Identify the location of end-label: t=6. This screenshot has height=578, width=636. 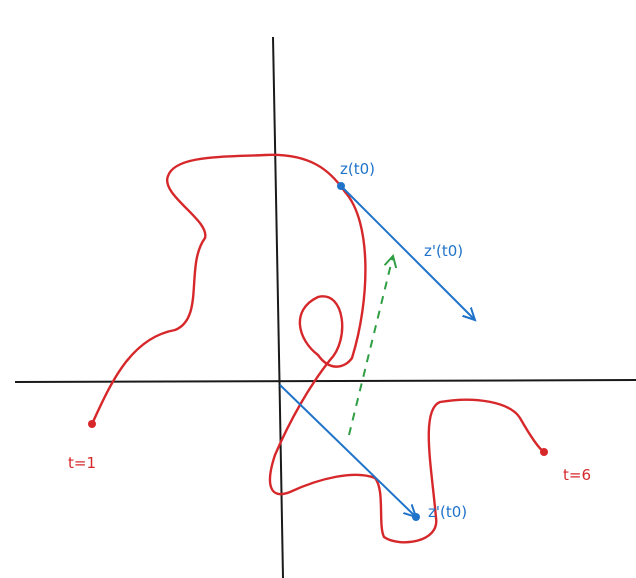
(577, 475).